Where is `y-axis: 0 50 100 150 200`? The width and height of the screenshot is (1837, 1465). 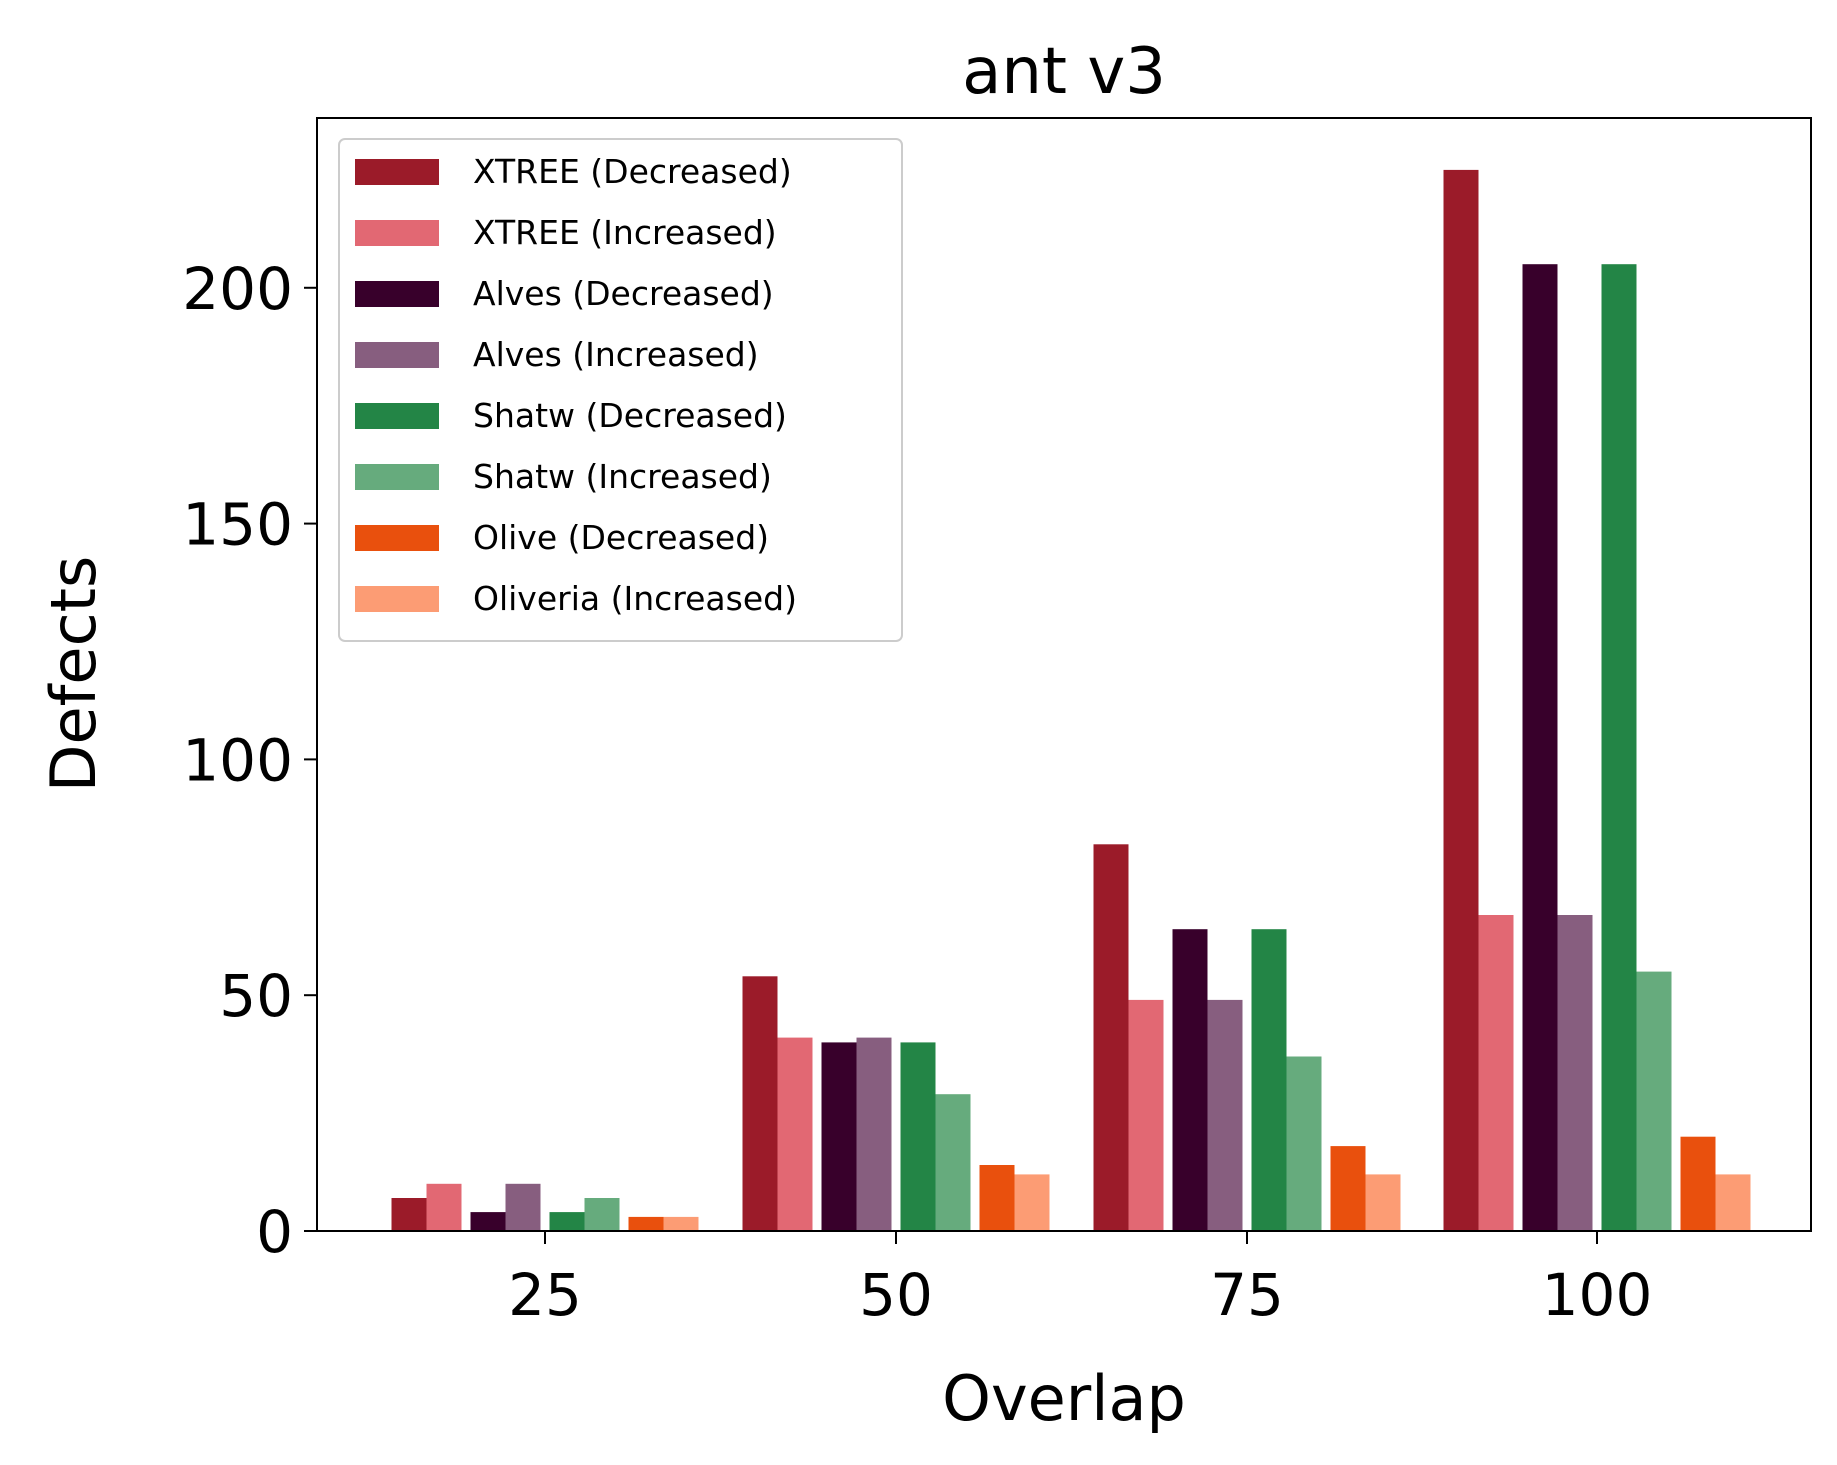
y-axis: 0 50 100 150 200 is located at coordinates (249, 760).